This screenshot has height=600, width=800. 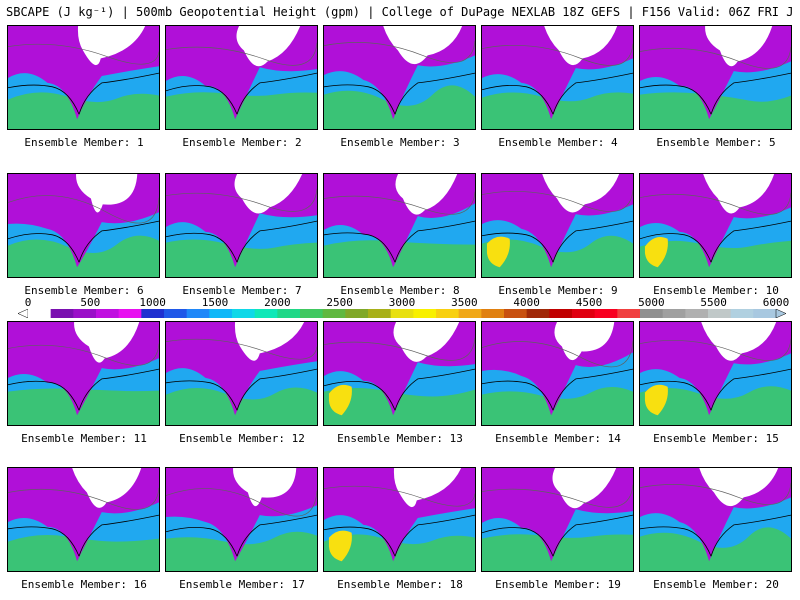 I want to click on ensemble-member-label: Ensemble Member: 3, so click(x=400, y=142).